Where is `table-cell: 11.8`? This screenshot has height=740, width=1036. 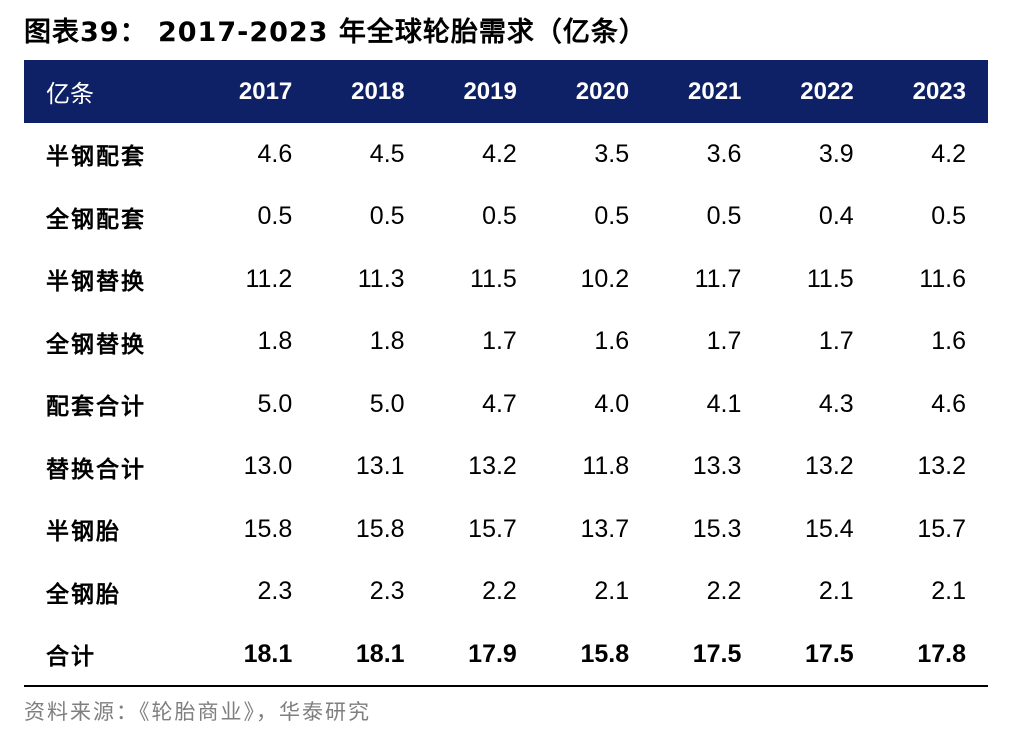
table-cell: 11.8 is located at coordinates (606, 466).